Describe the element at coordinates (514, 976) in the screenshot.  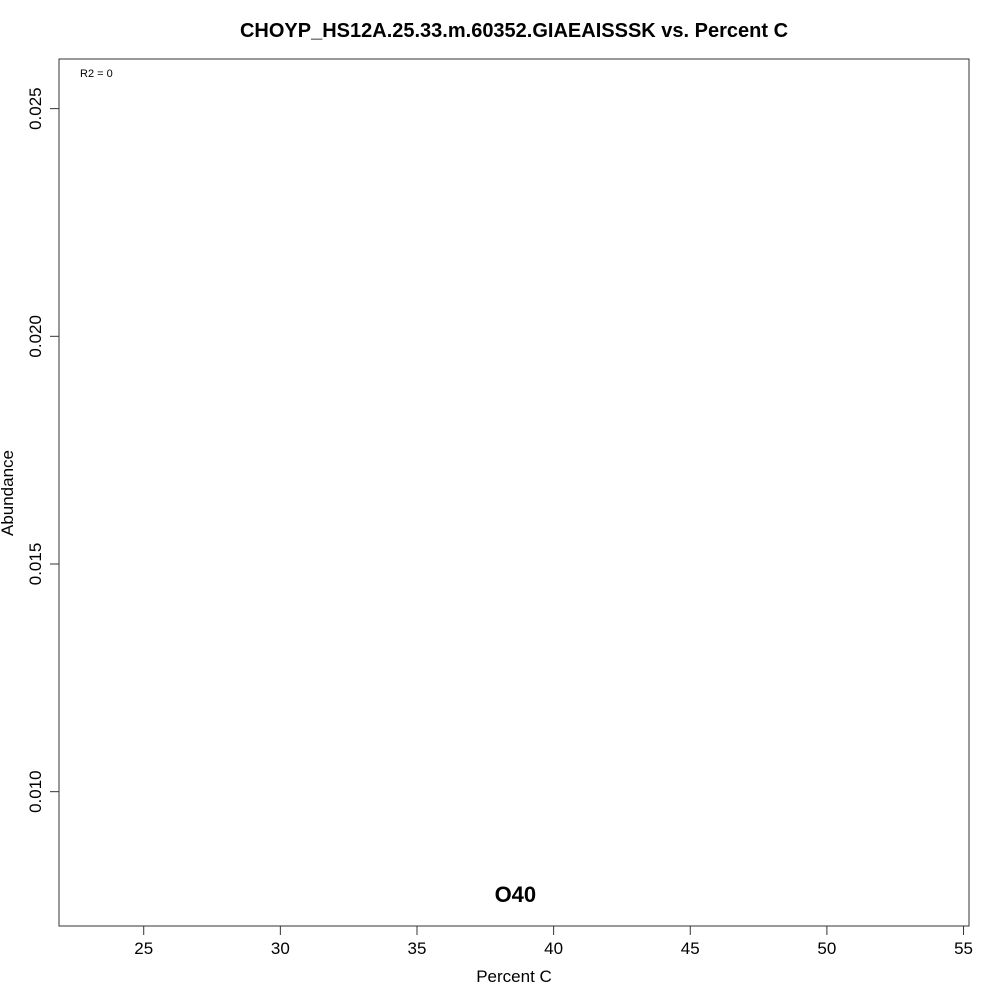
I see `x-axis-label: Percent C` at that location.